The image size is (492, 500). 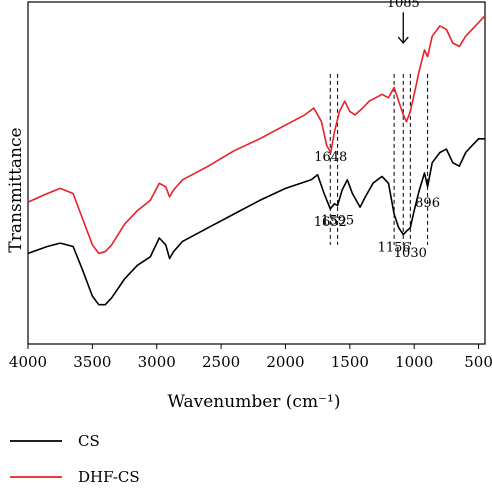 I want to click on reference-lines, so click(x=379, y=159).